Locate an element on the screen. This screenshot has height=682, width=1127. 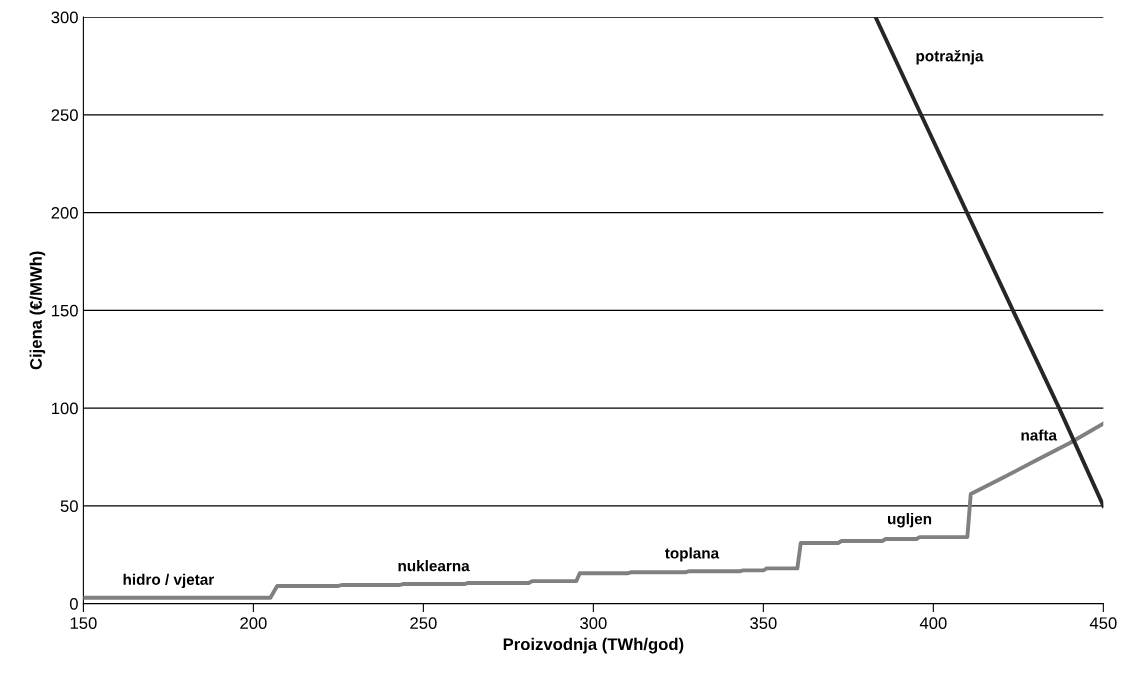
y-tick-label: 100 is located at coordinates (65, 408).